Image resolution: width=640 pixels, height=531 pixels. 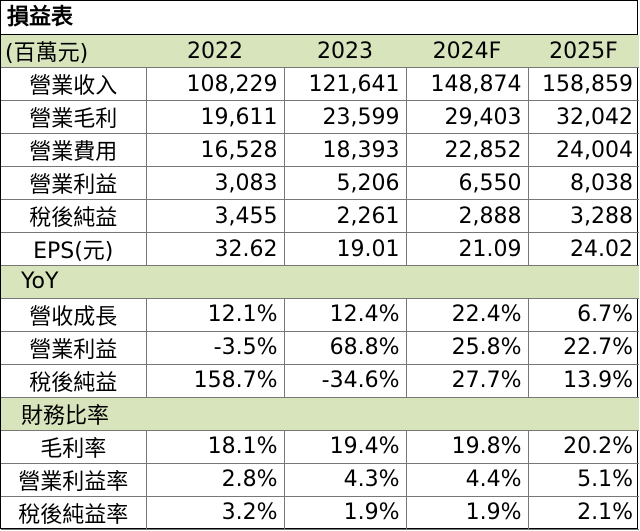 I want to click on sheet-title: 損益表, so click(x=319, y=18).